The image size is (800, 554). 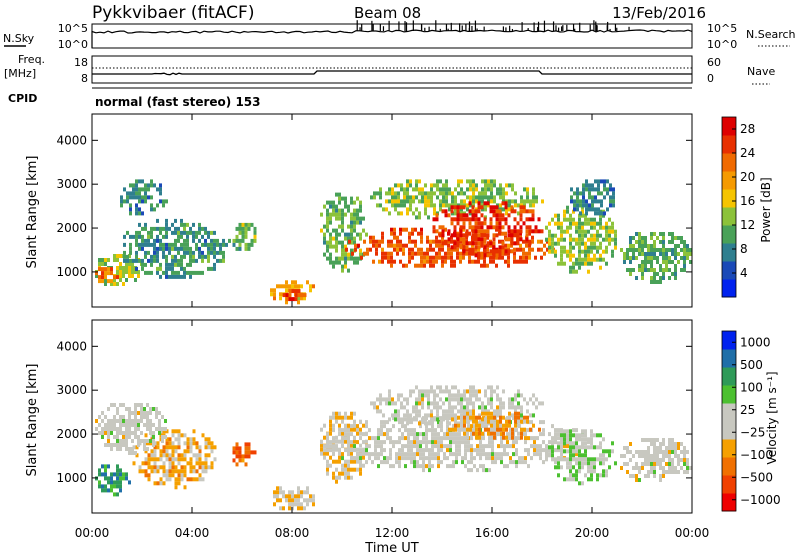 What do you see at coordinates (744, 273) in the screenshot?
I see `colorbar-tick-label: 4` at bounding box center [744, 273].